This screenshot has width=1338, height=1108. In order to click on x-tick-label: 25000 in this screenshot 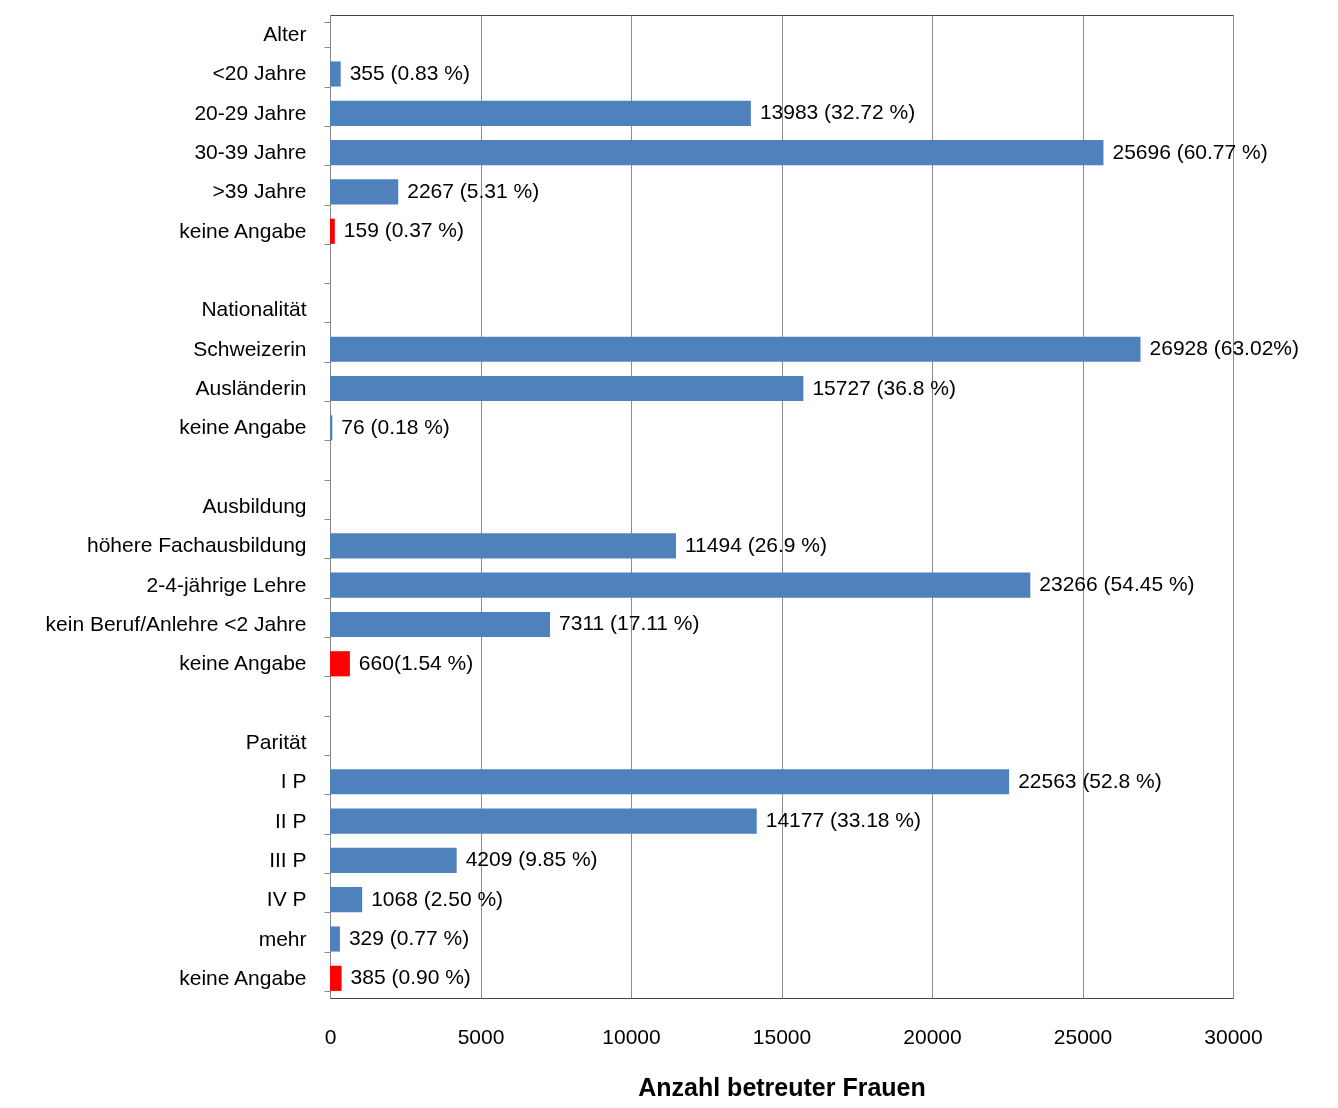, I will do `click(1083, 1036)`.